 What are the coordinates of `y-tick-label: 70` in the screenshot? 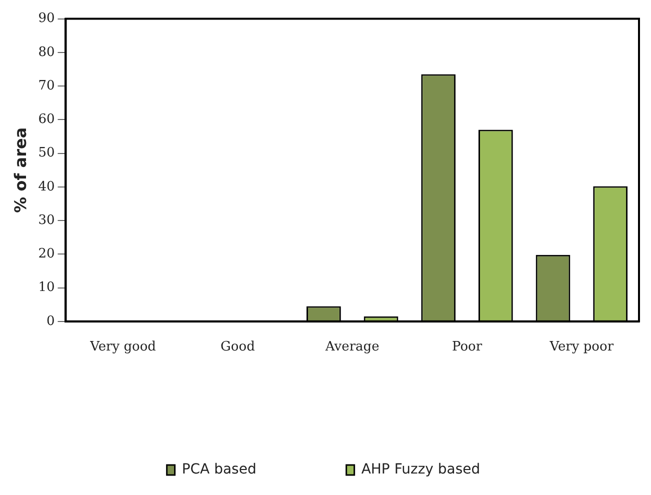 It's located at (46, 86).